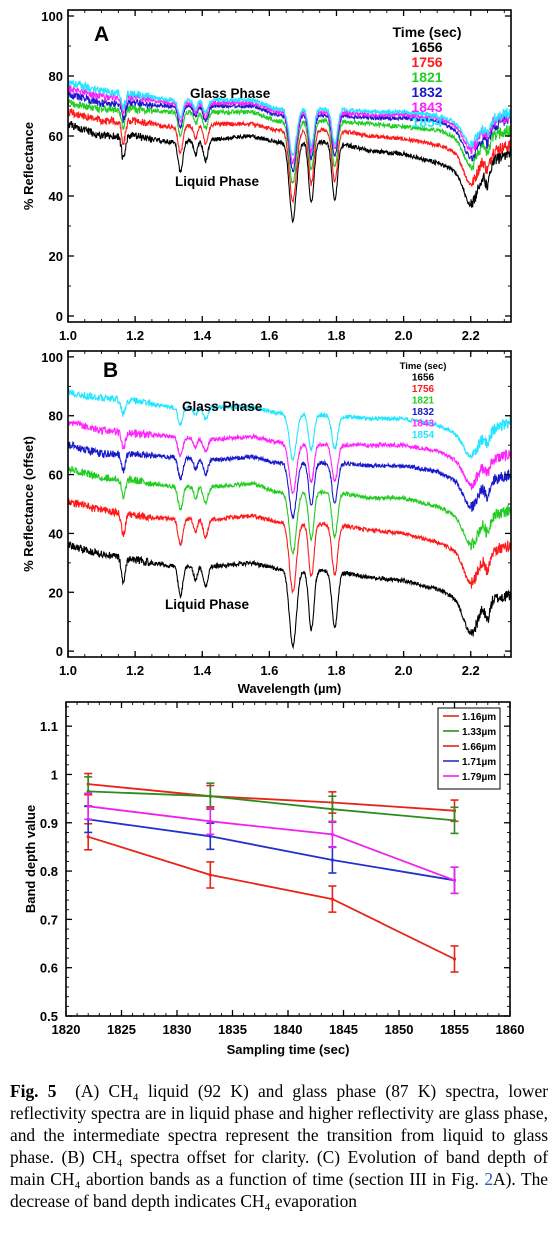  Describe the element at coordinates (423, 401) in the screenshot. I see `legend-entry-1821: 1821` at that location.